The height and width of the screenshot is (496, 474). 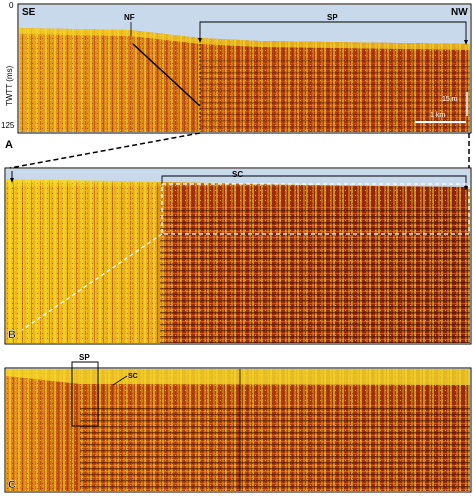 What do you see at coordinates (315, 209) in the screenshot?
I see `panel-b-zoom-box` at bounding box center [315, 209].